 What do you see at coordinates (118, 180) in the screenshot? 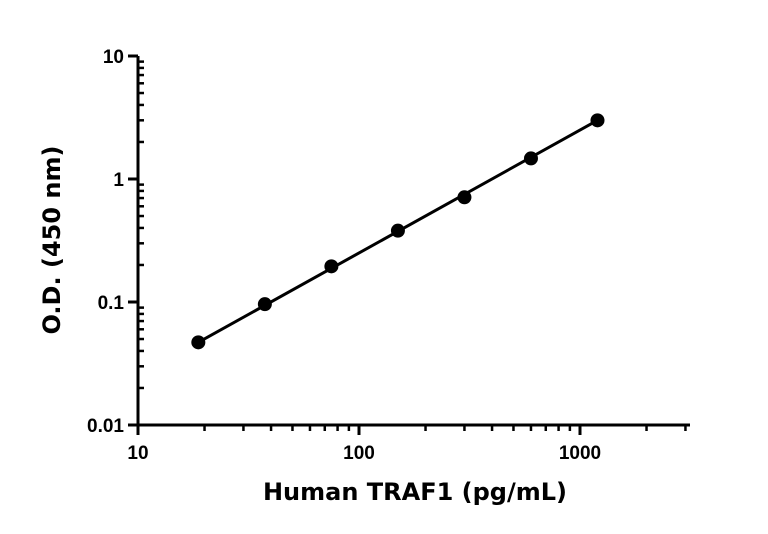
I see `y-tick-label: 1` at bounding box center [118, 180].